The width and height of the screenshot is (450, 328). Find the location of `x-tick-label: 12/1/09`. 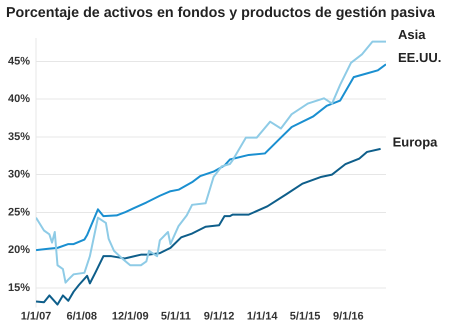

x-tick-label: 12/1/09 is located at coordinates (130, 316).